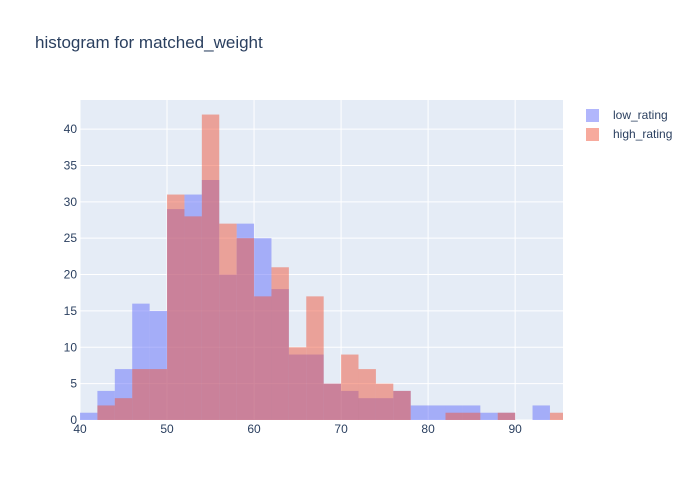  Describe the element at coordinates (71, 347) in the screenshot. I see `y-tick-label: 10` at that location.